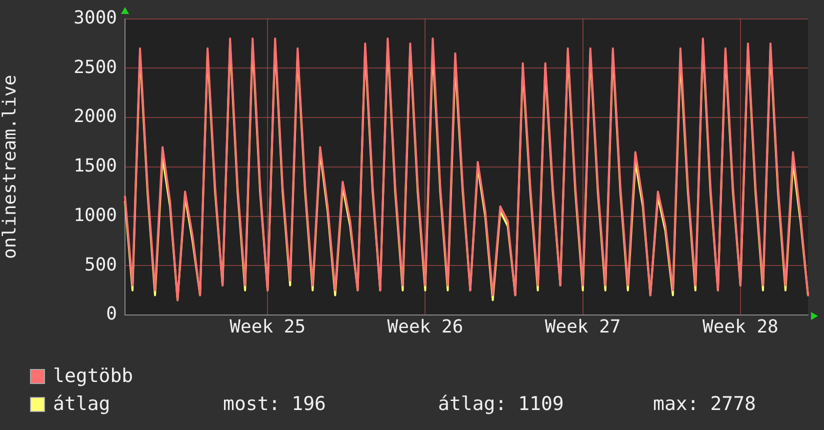 The width and height of the screenshot is (824, 430). I want to click on y-tick-label: 2500, so click(95, 67).